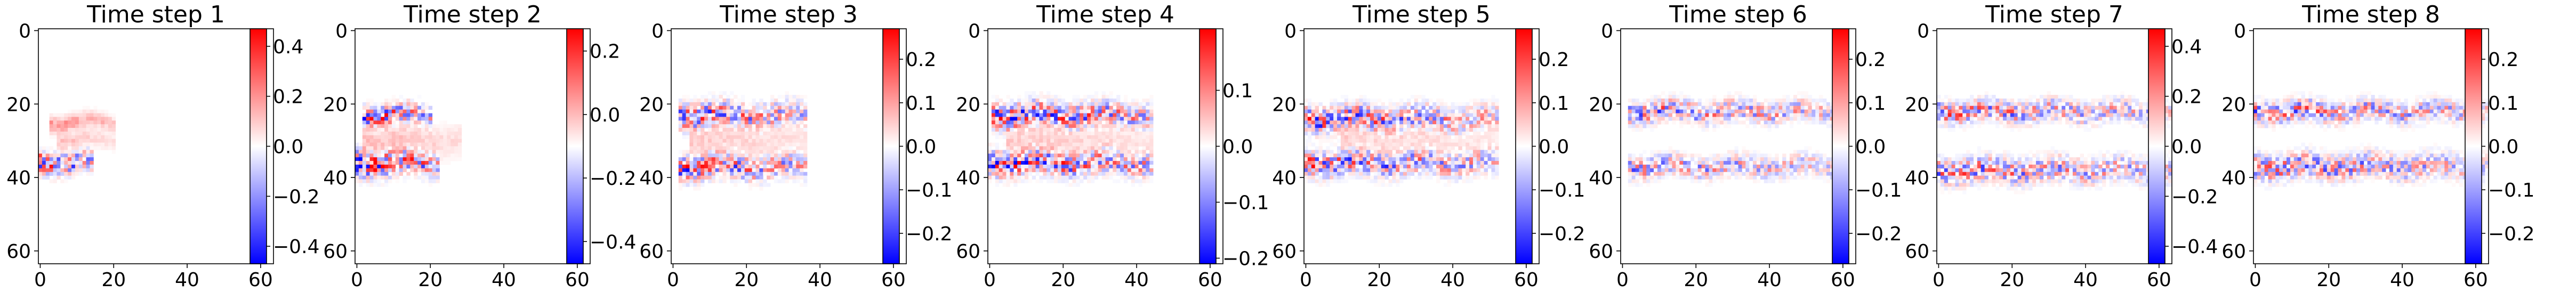  I want to click on colorbar-tick-label: −0.2, so click(1245, 259).